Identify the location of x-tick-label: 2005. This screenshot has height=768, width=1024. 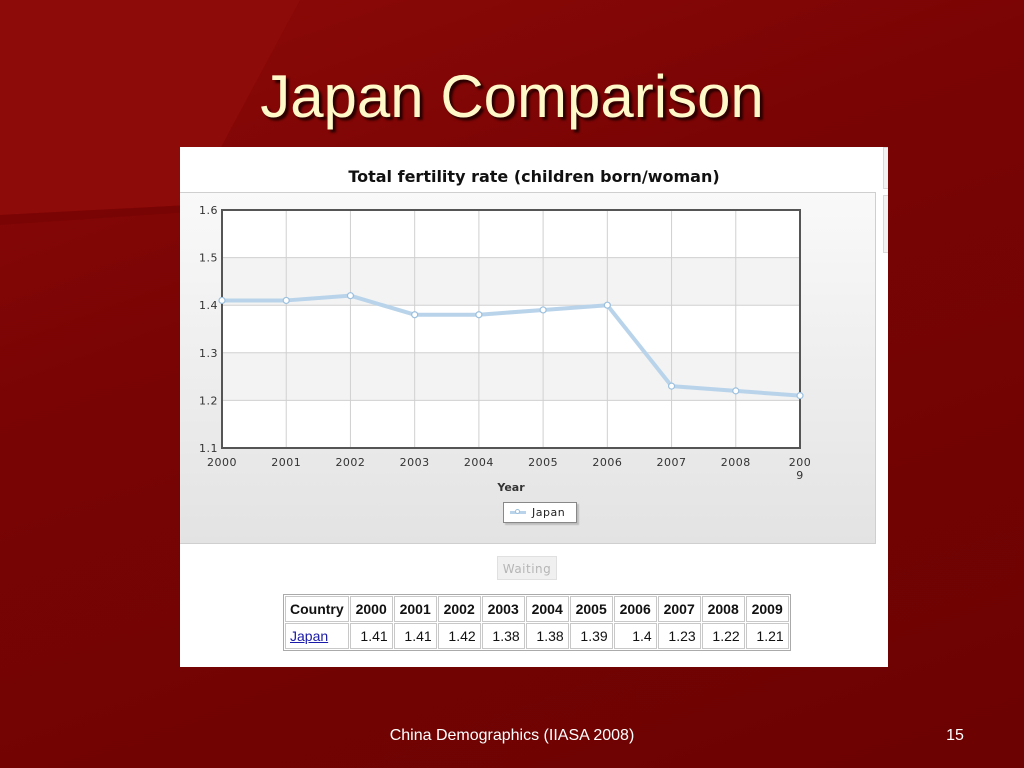
(543, 462).